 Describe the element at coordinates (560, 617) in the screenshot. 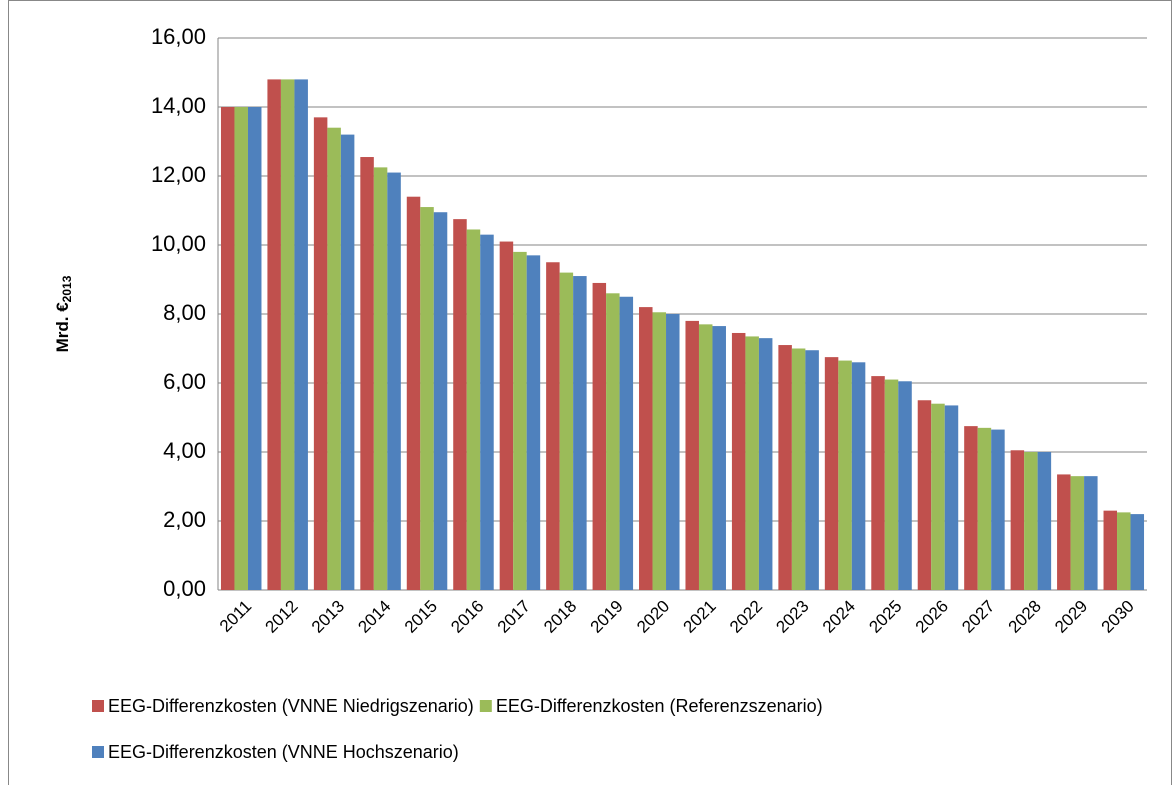

I see `x-tick-label: 2018` at that location.